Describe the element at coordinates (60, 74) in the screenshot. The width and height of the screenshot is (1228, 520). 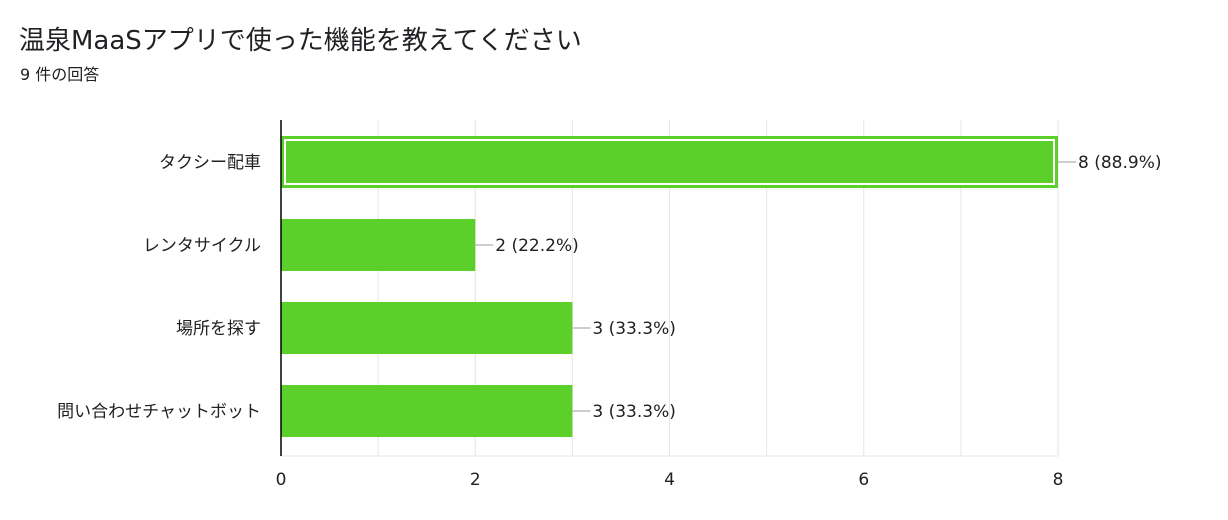
I see `response-count: 9 件の回答` at that location.